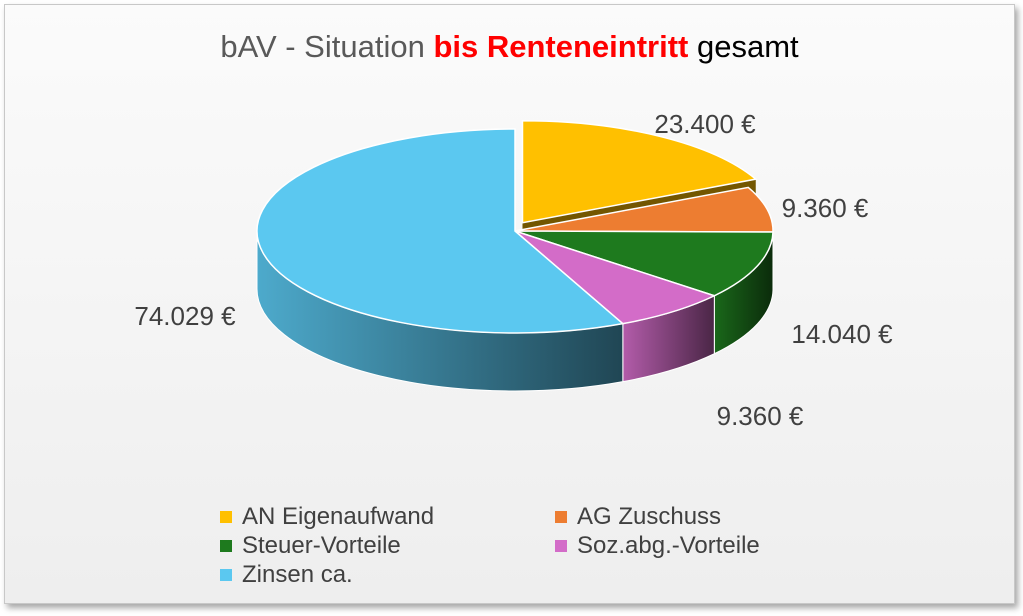  I want to click on legend-label: Soz.abg.-Vorteile, so click(668, 545).